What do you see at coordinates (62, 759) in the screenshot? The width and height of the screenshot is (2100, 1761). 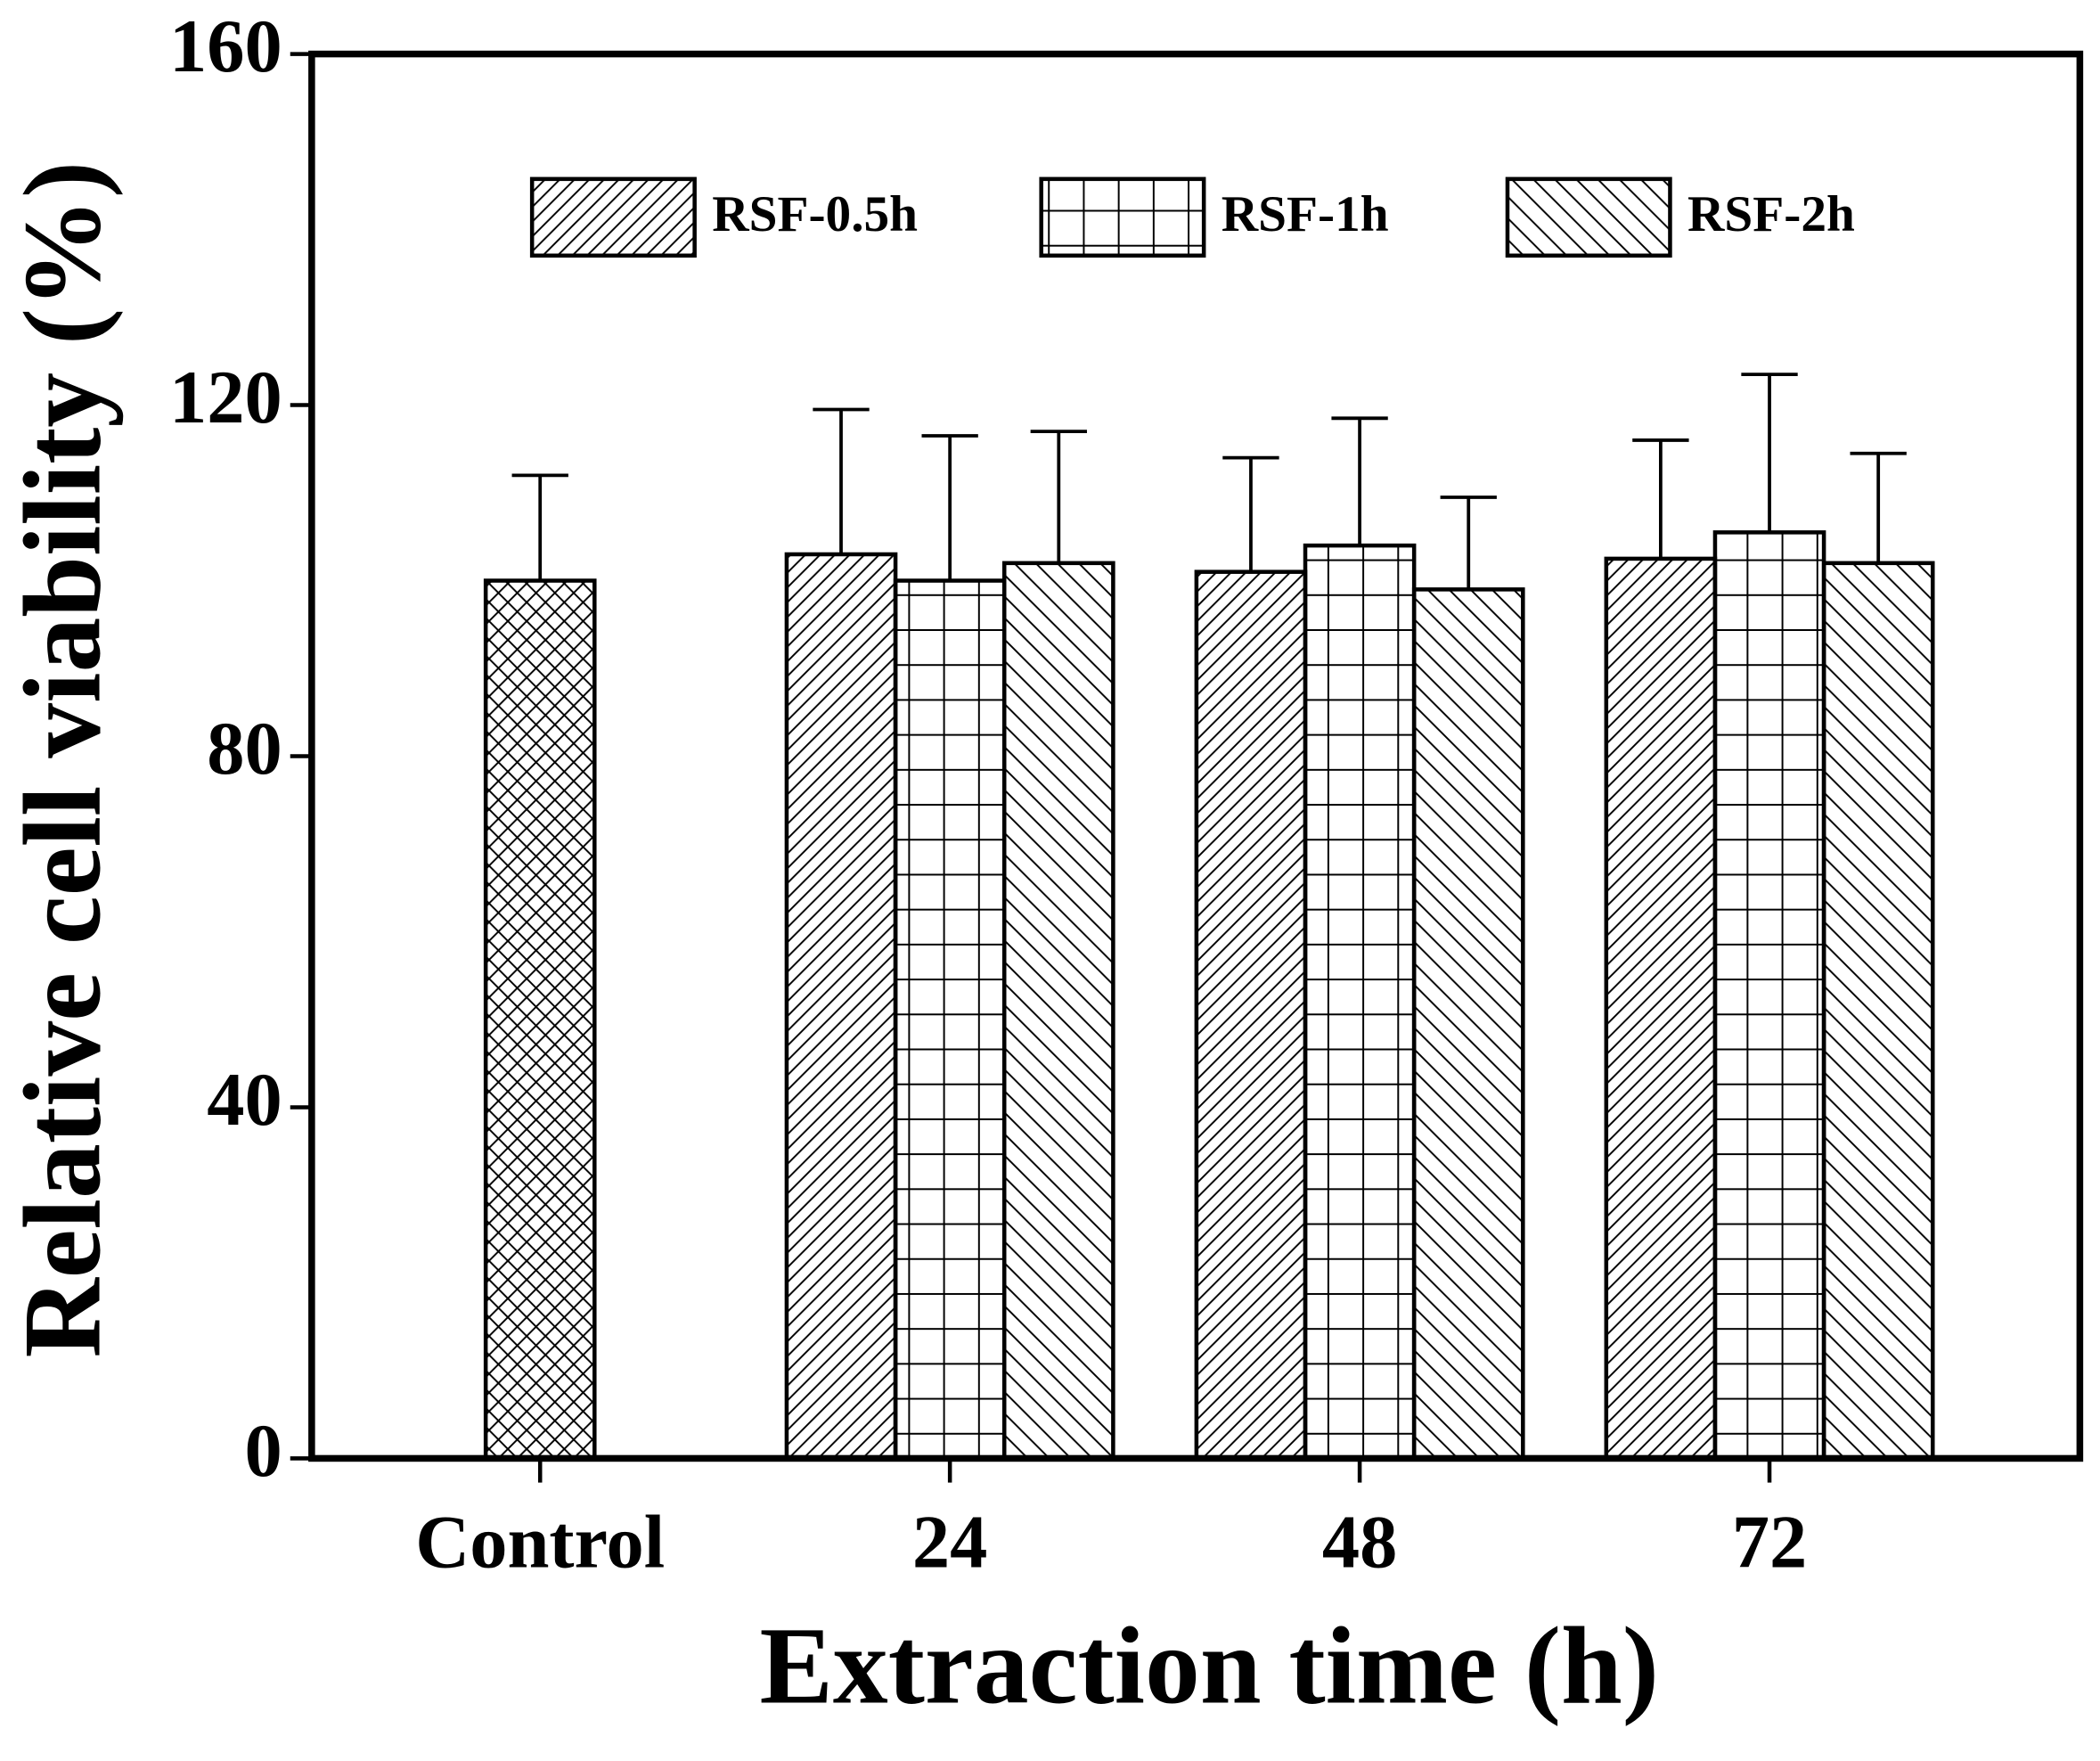 I see `y-axis-title: Relative cell viability (%)` at bounding box center [62, 759].